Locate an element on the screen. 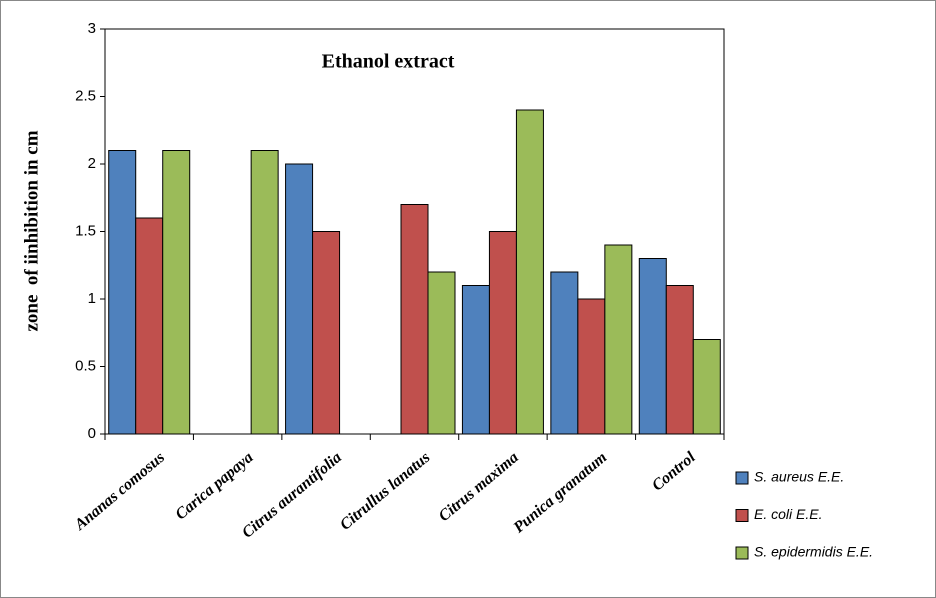 The image size is (936, 598). y-tick-label: 3 is located at coordinates (92, 28).